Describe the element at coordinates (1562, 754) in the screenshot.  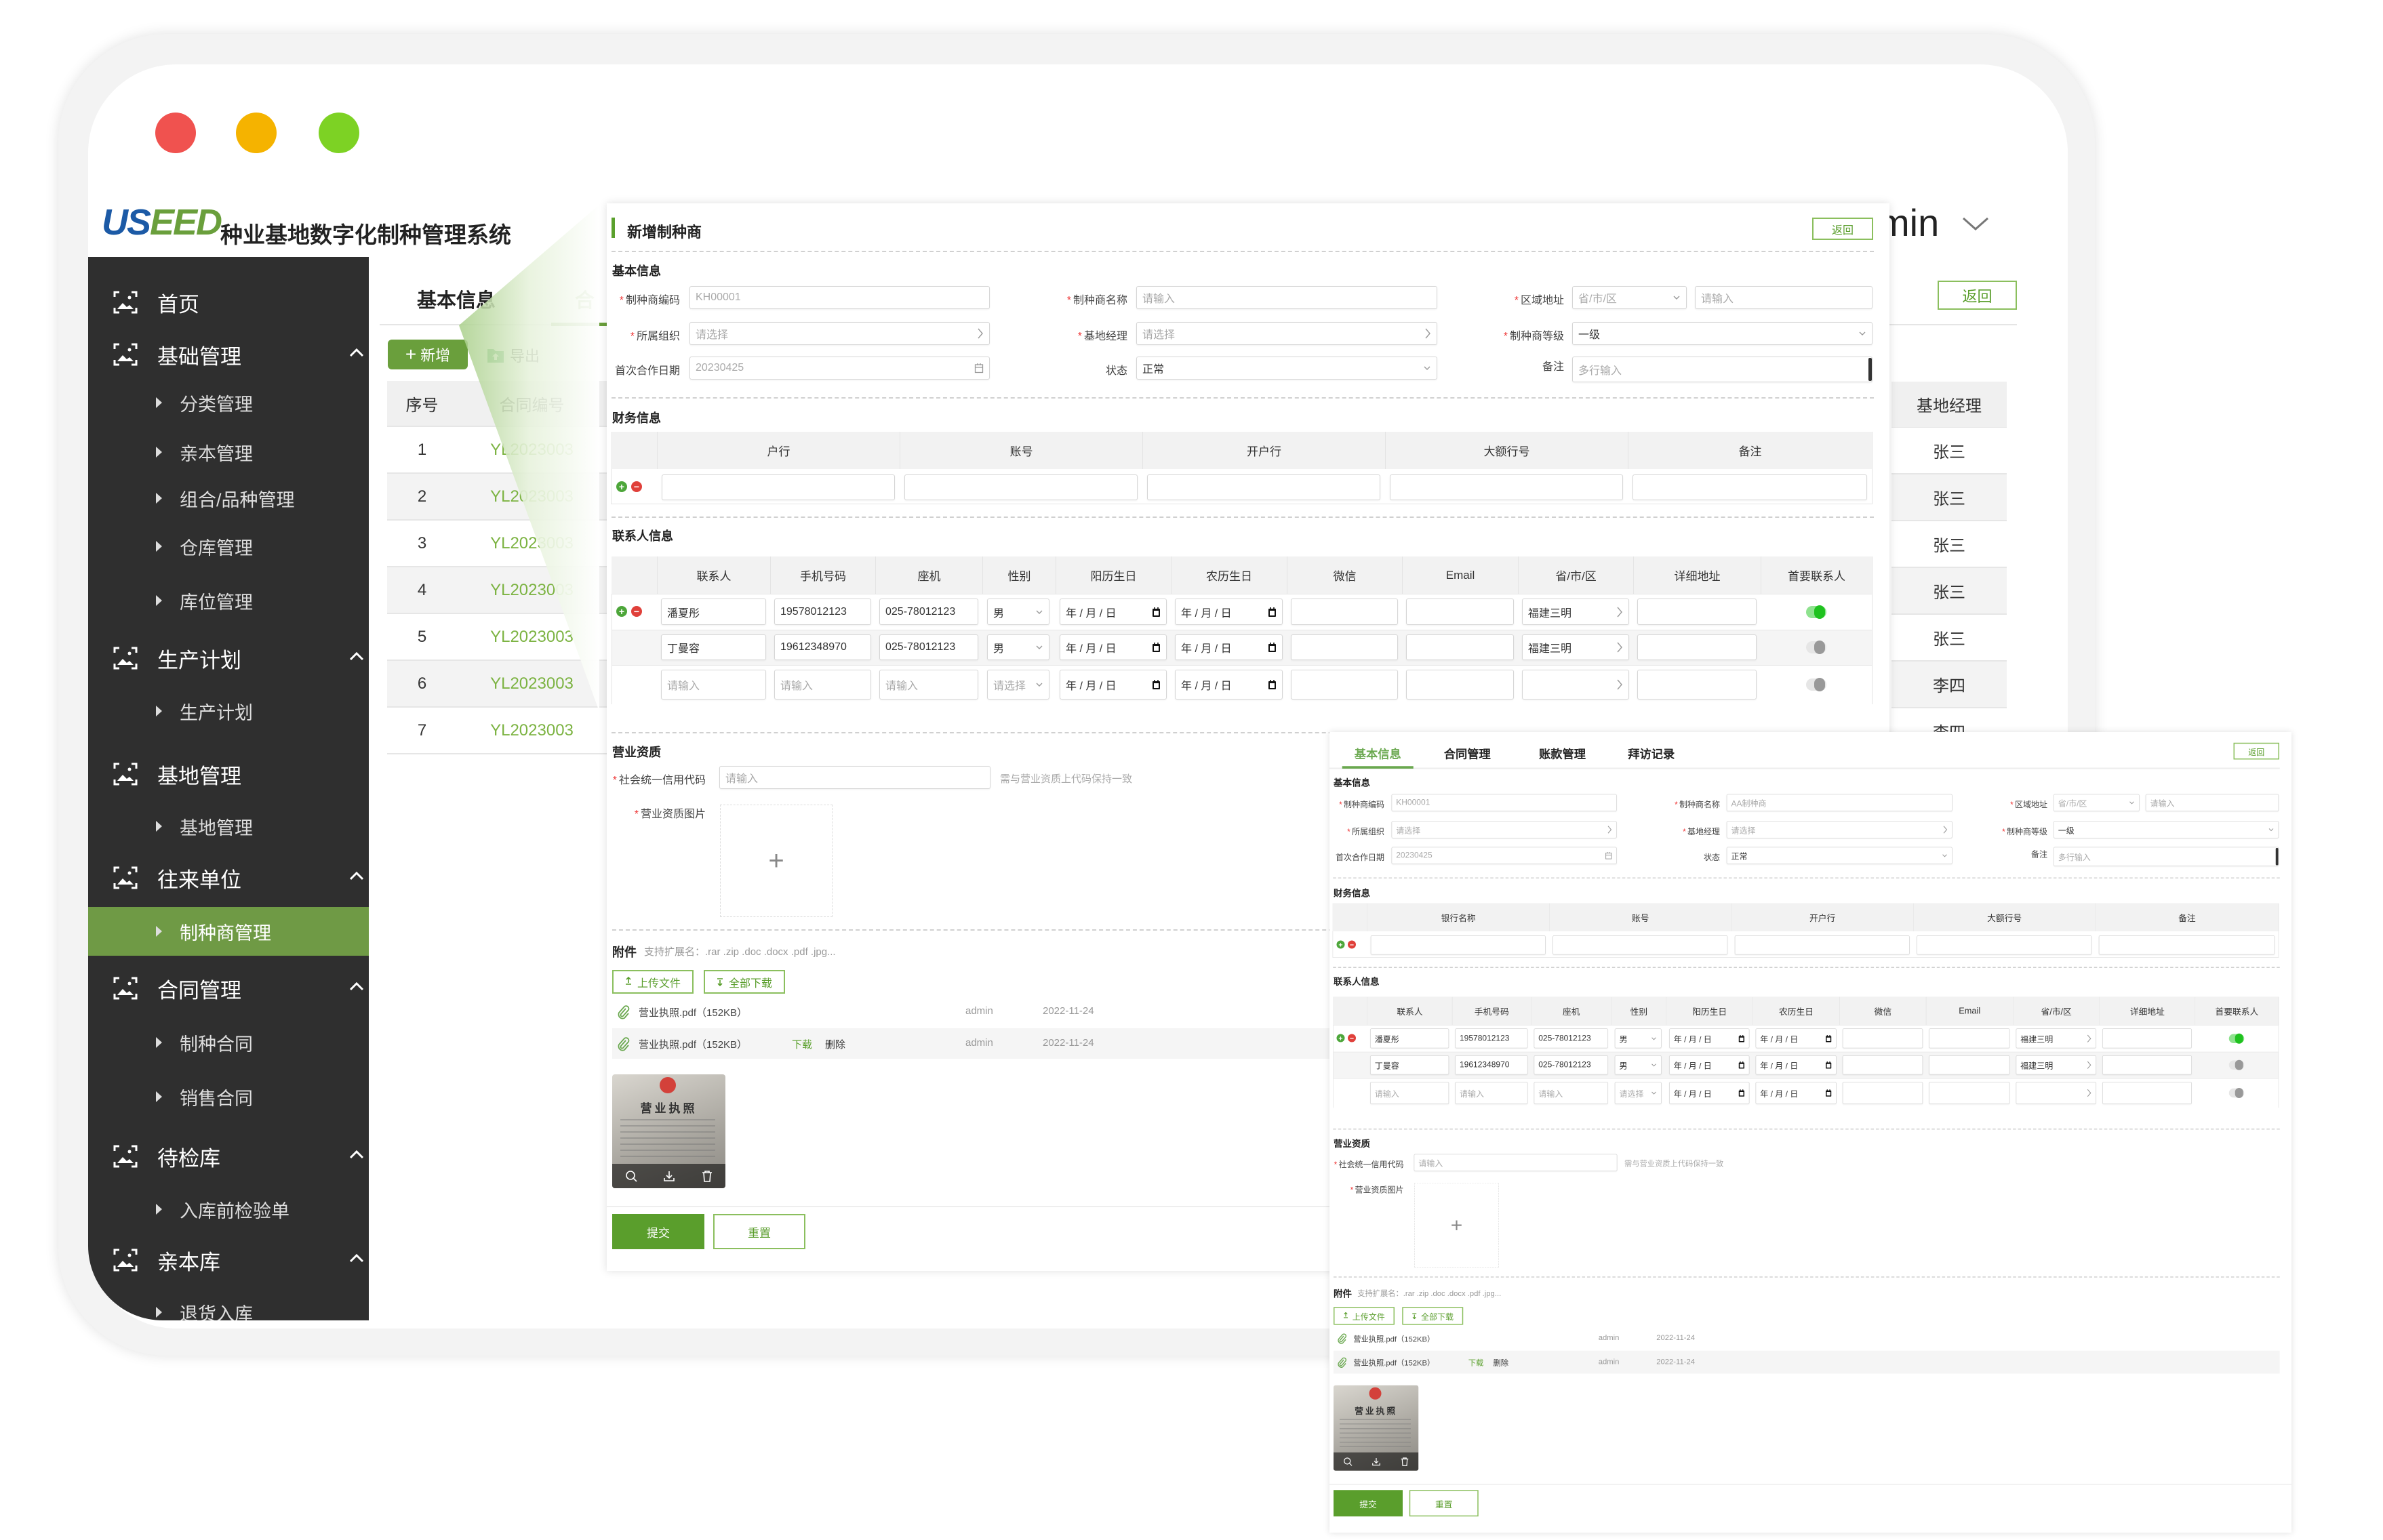
I see `tab: 账款管理` at that location.